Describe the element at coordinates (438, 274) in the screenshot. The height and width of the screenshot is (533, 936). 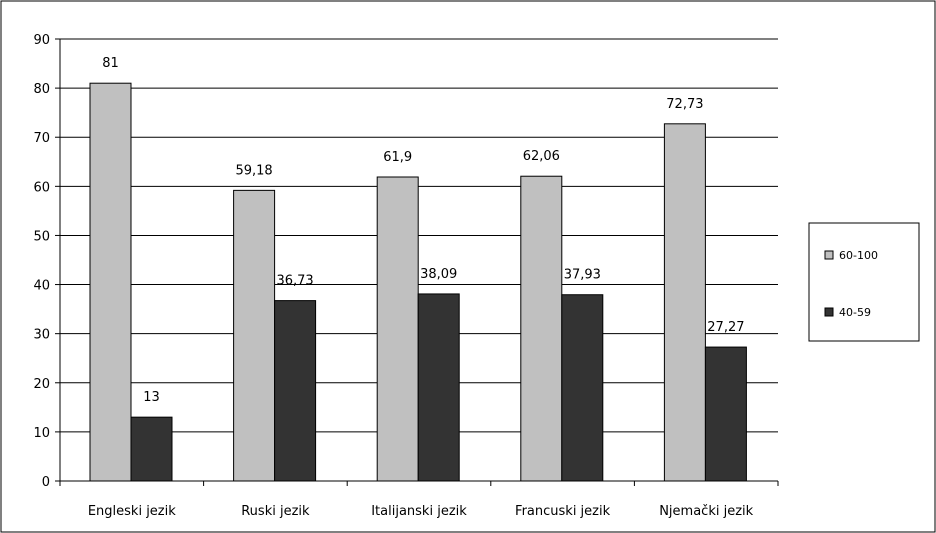
I see `data-label: 38,09` at that location.